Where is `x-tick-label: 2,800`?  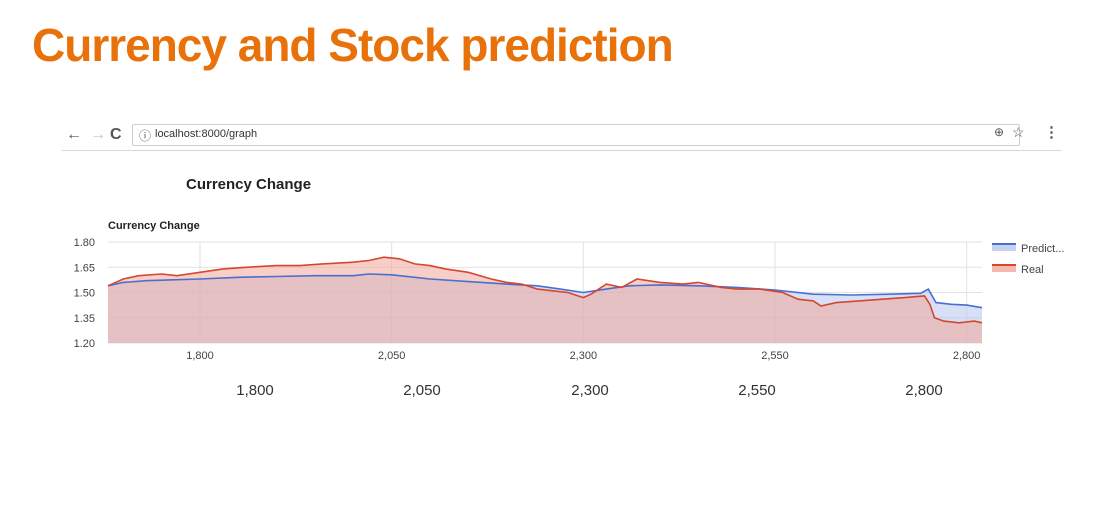
x-tick-label: 2,800 is located at coordinates (967, 356).